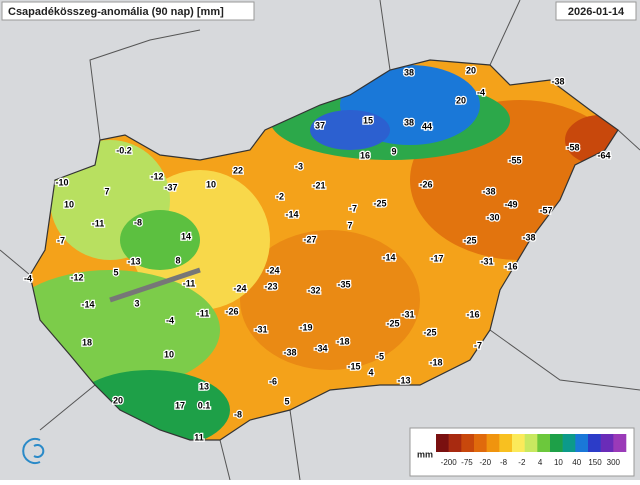 The height and width of the screenshot is (485, 640). What do you see at coordinates (492, 217) in the screenshot?
I see `station-value: -30` at bounding box center [492, 217].